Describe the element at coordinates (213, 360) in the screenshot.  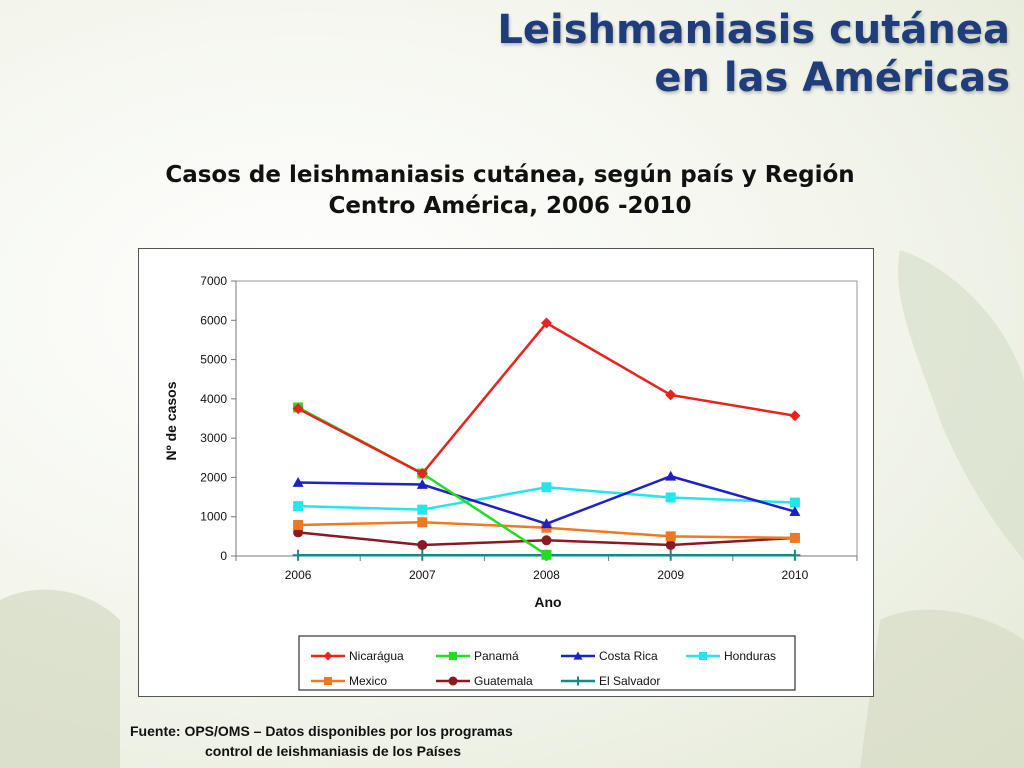
I see `y-tick-label: 5000` at that location.